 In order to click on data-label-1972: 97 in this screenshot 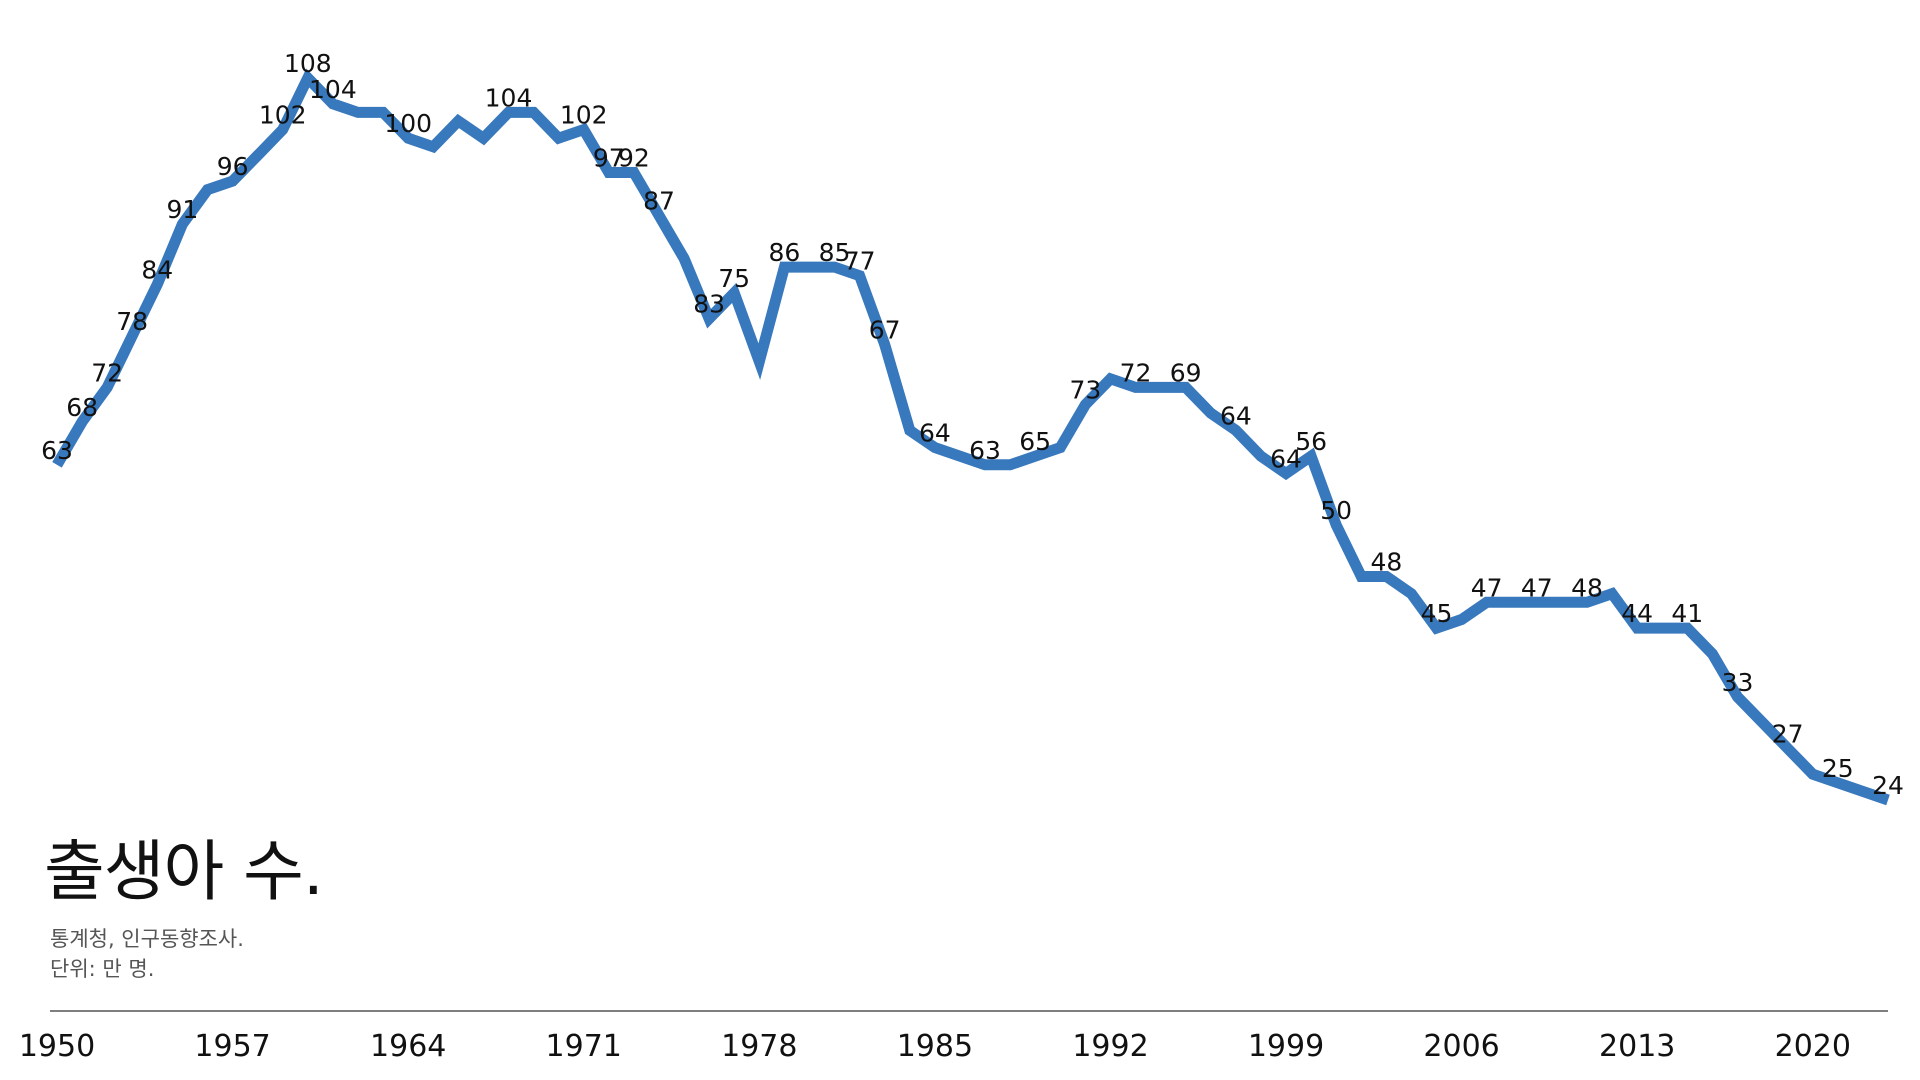, I will do `click(609, 158)`.